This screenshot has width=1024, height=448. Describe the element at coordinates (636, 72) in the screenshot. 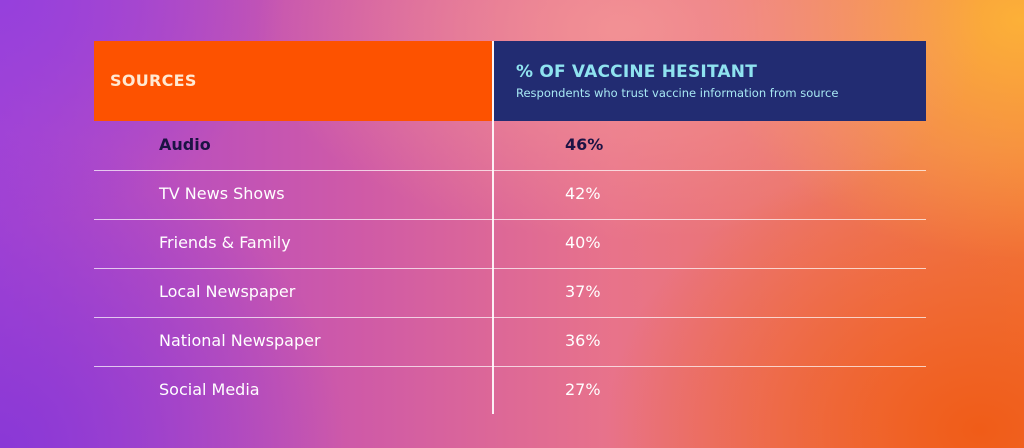

I see `header-percent-title: % OF VACCINE HESITANT` at that location.